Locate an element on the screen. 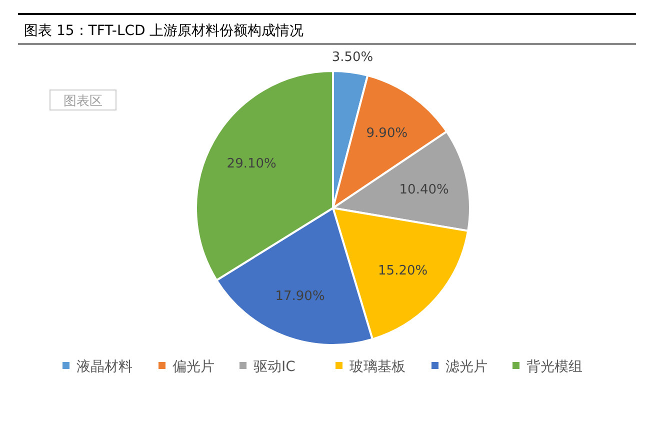 Image resolution: width=649 pixels, height=438 pixels. legend-label: 背光模组 is located at coordinates (554, 367).